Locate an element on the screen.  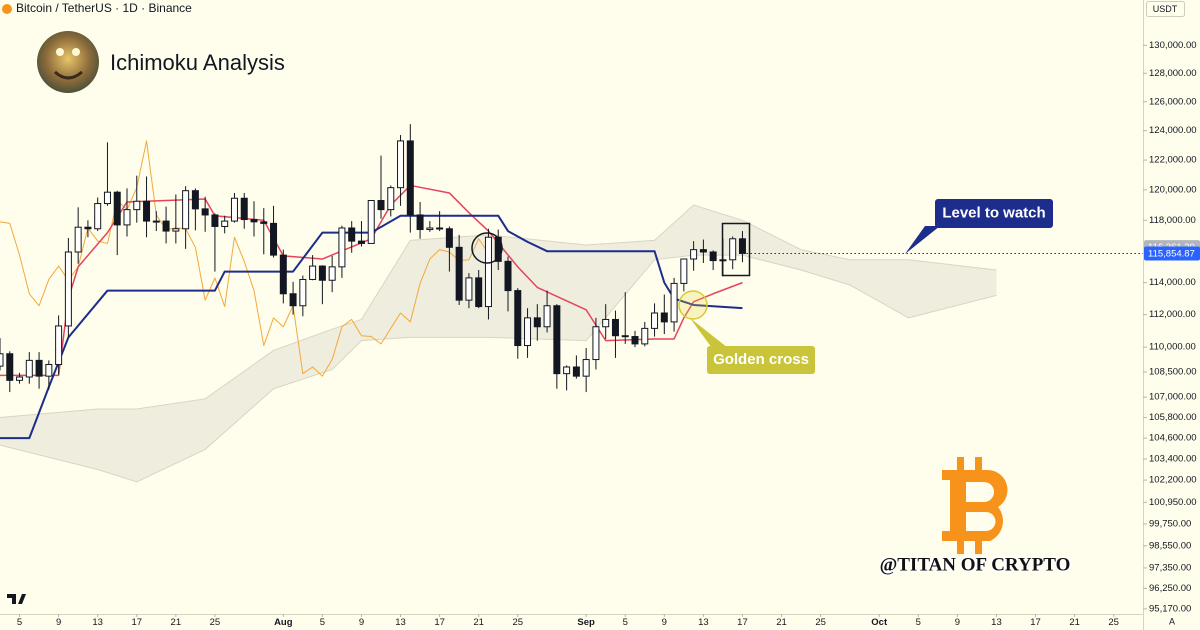
y-tick-label: 104,600.00 is located at coordinates (1173, 438).